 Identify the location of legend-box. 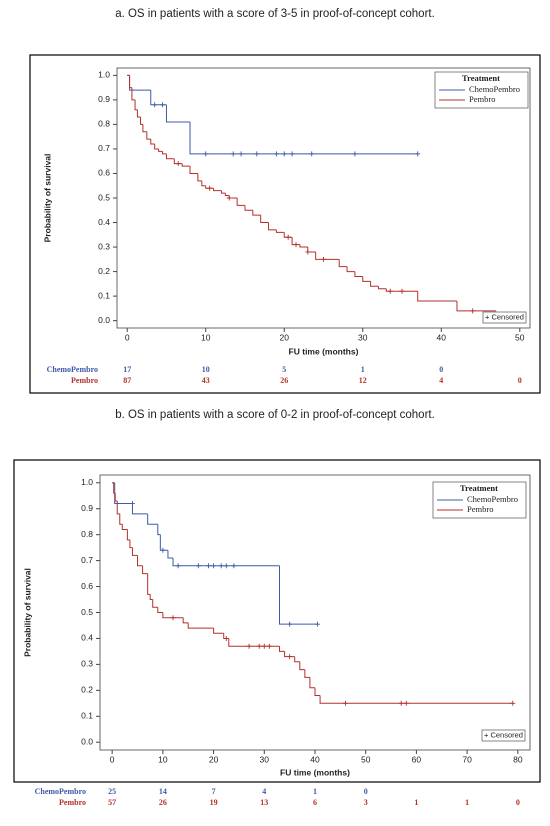
(479, 500).